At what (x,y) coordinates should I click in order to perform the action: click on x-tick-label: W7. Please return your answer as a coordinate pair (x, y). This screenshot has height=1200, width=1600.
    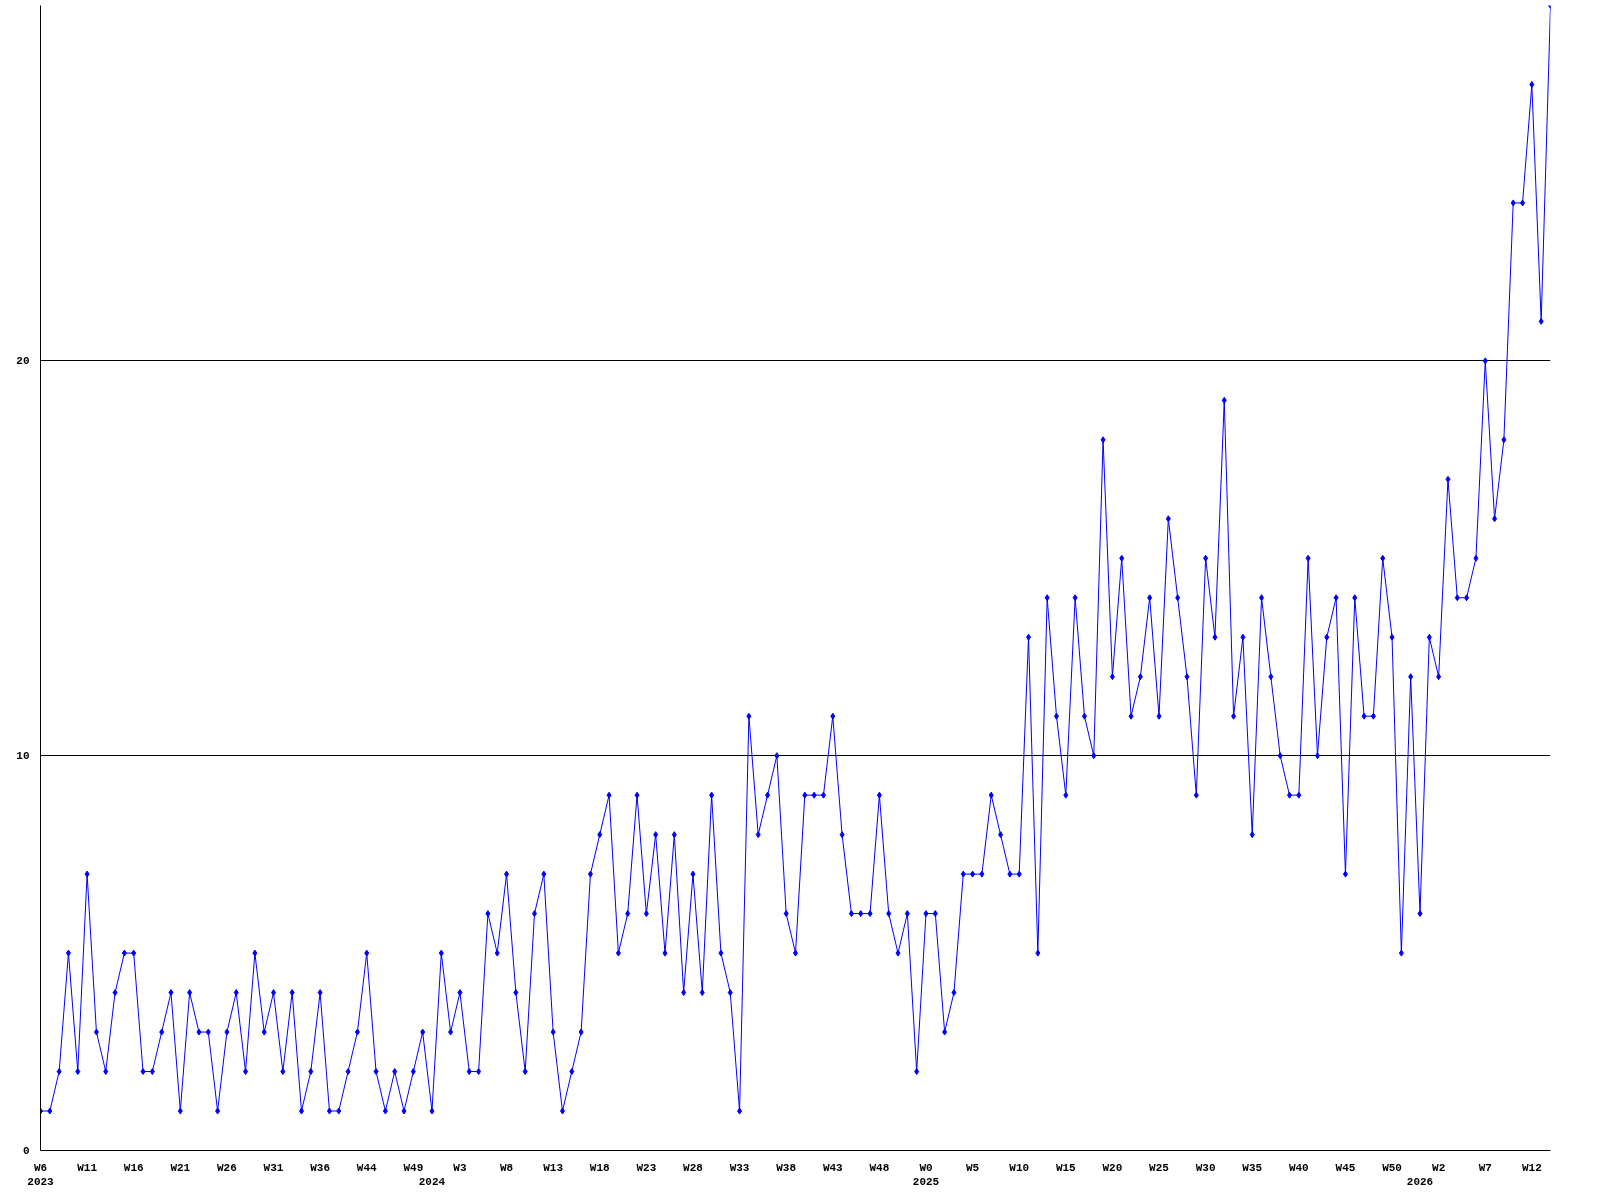
    Looking at the image, I should click on (1485, 1167).